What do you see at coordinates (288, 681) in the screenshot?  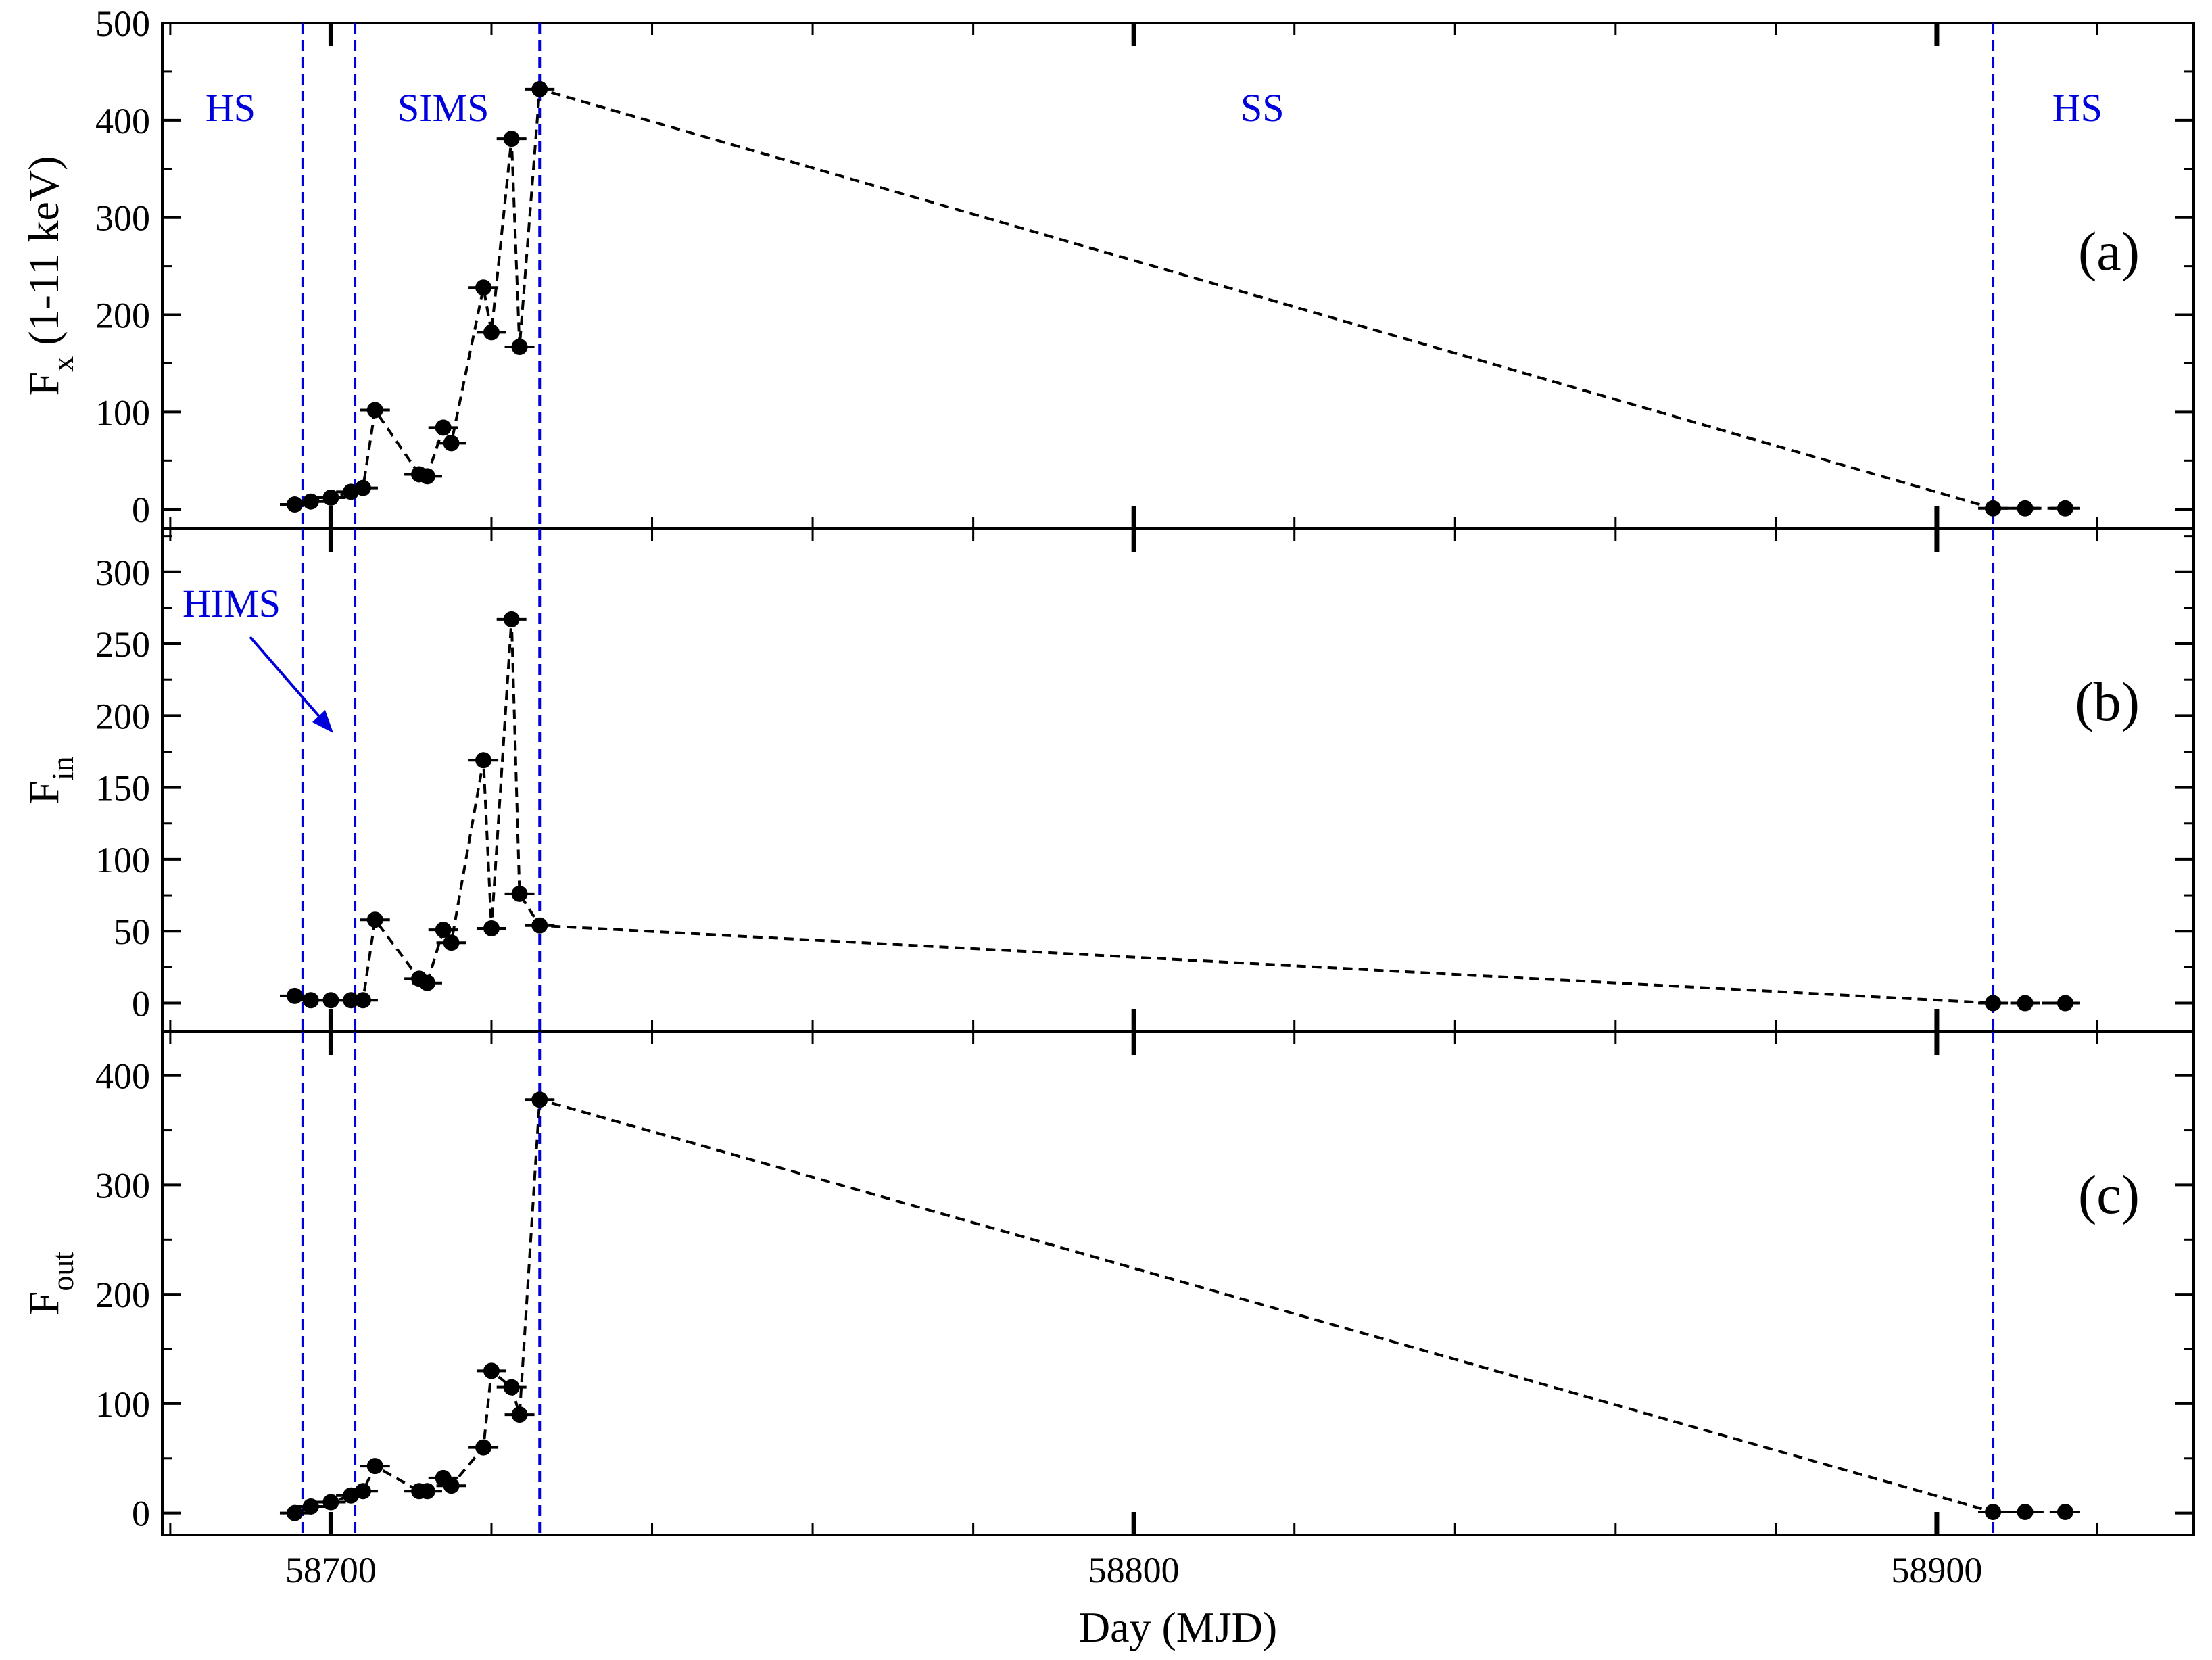 I see `hims-arrow-line` at bounding box center [288, 681].